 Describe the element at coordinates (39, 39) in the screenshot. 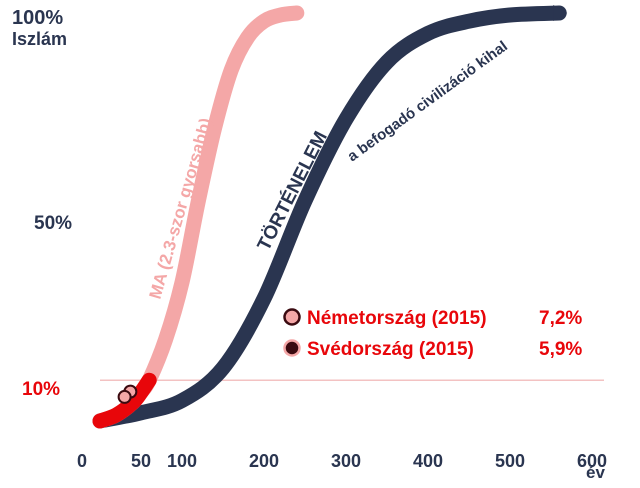

I see `y-axis-title: Iszlám` at that location.